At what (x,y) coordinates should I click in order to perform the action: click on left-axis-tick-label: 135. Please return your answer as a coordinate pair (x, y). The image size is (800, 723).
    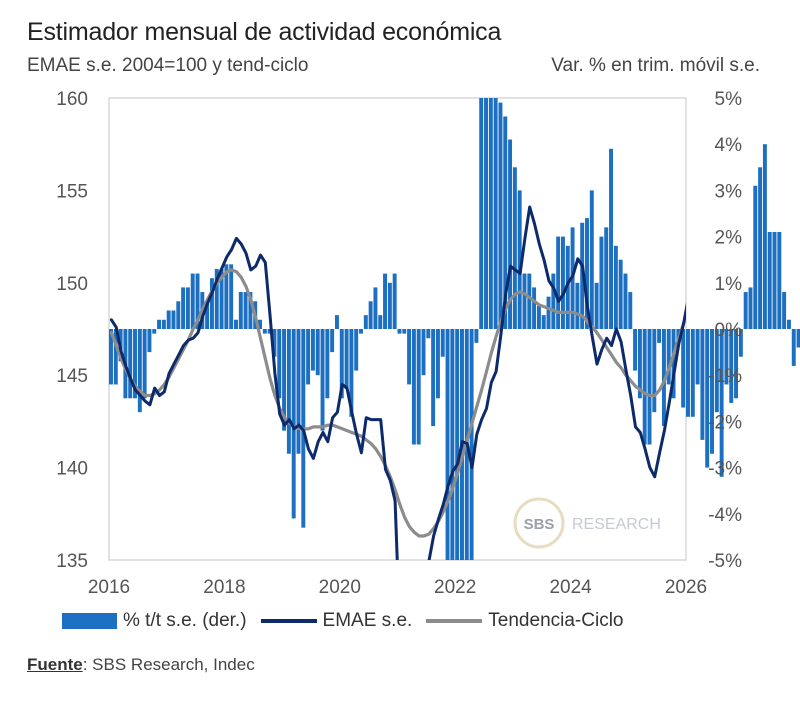
    Looking at the image, I should click on (72, 561).